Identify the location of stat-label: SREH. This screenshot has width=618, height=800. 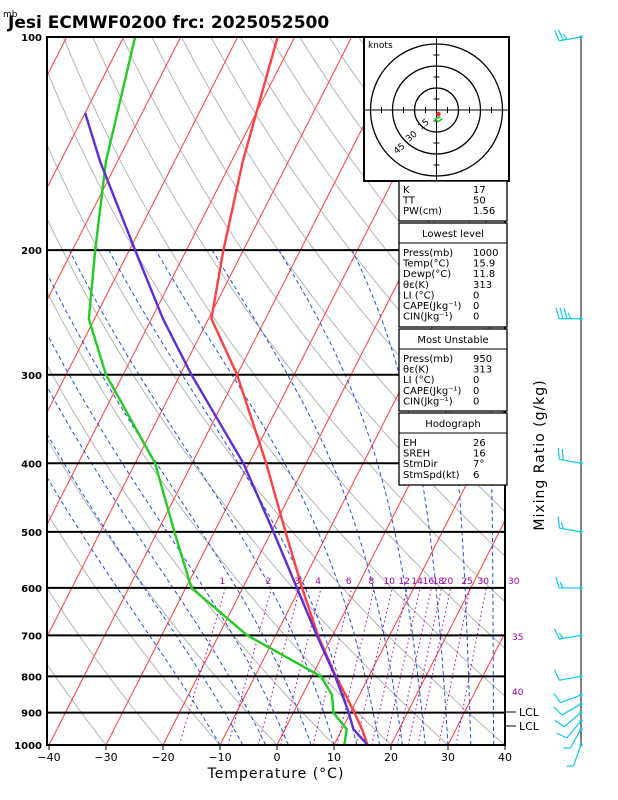
(416, 454).